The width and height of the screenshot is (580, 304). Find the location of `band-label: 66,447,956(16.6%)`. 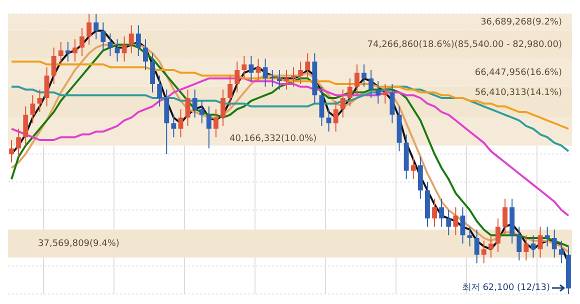

band-label: 66,447,956(16.6%) is located at coordinates (518, 73).